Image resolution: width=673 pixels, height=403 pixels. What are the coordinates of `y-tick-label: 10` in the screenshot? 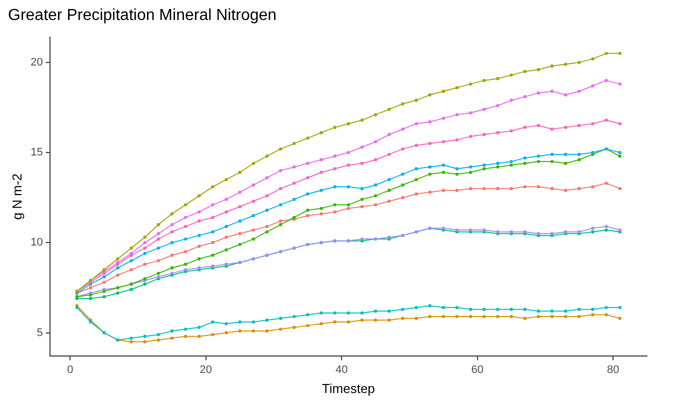 It's located at (36, 242).